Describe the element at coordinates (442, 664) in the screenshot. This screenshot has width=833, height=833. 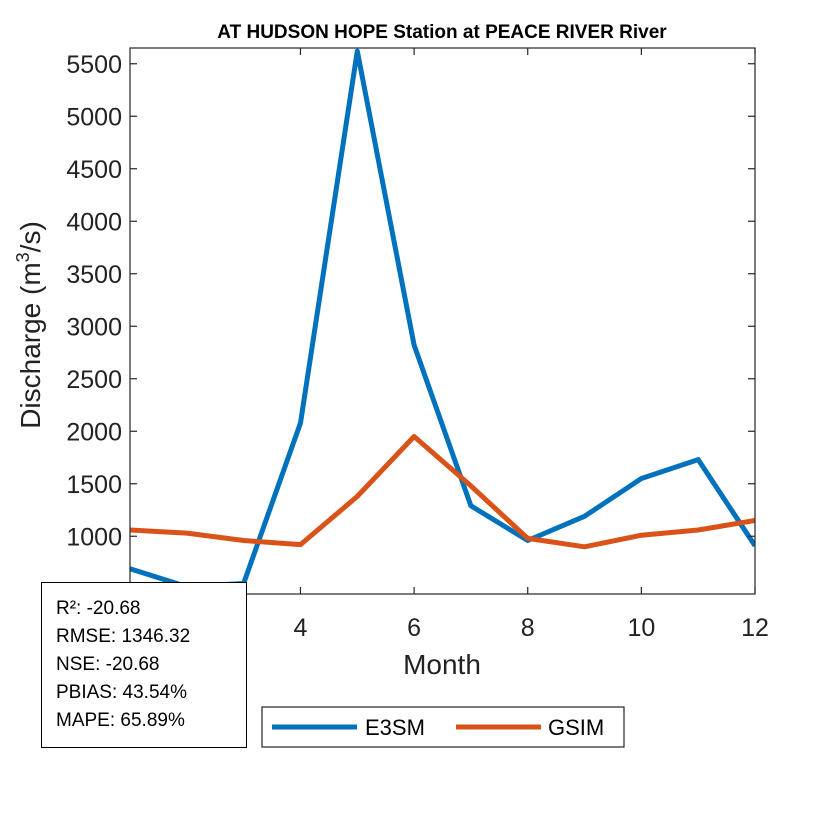
I see `x-axis-label: Month` at that location.